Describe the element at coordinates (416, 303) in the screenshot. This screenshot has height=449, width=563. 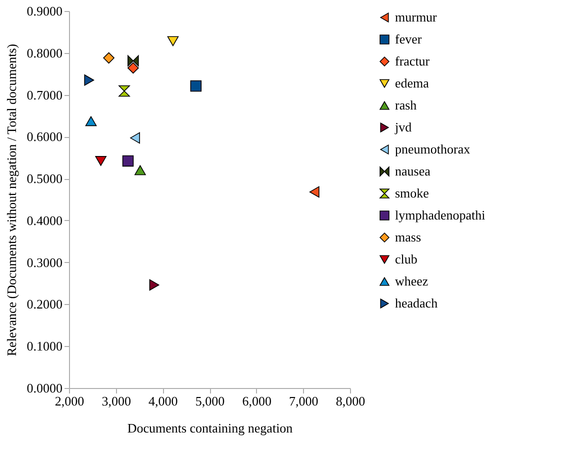
I see `legend-label: headach` at that location.